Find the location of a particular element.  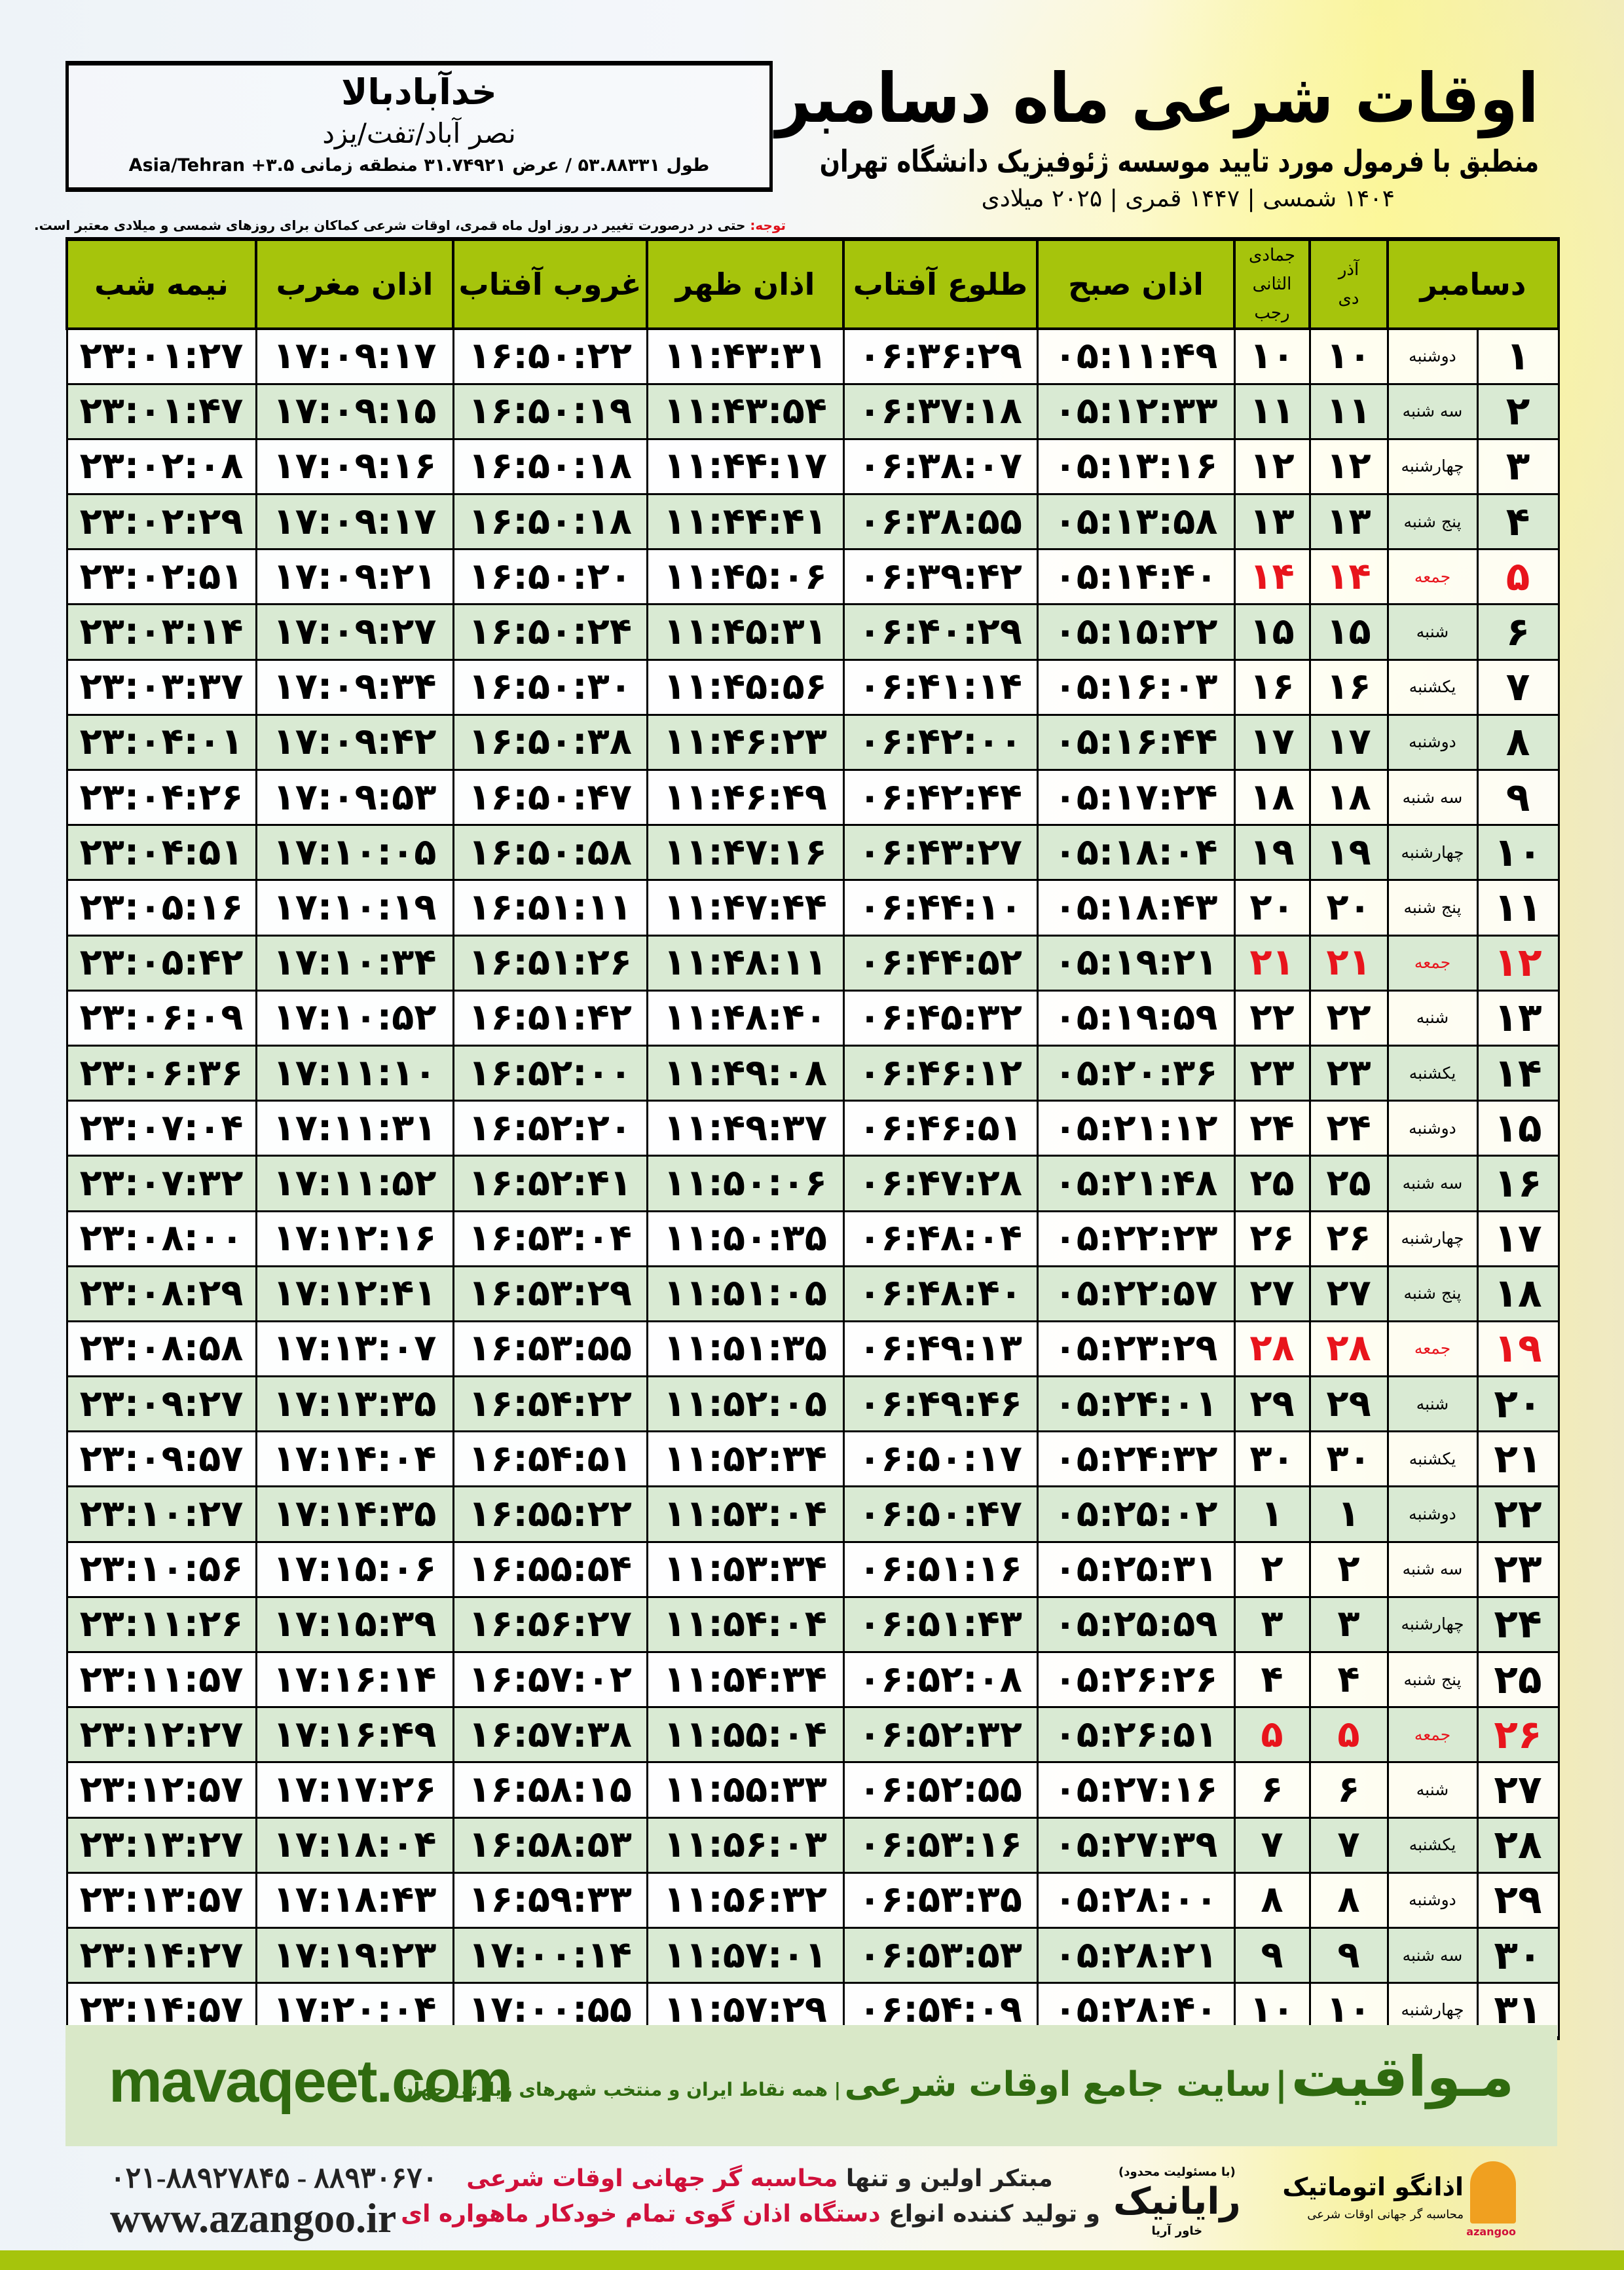

cell-zohr: ۱۱:۴۹:۳۷ is located at coordinates (745, 1128).